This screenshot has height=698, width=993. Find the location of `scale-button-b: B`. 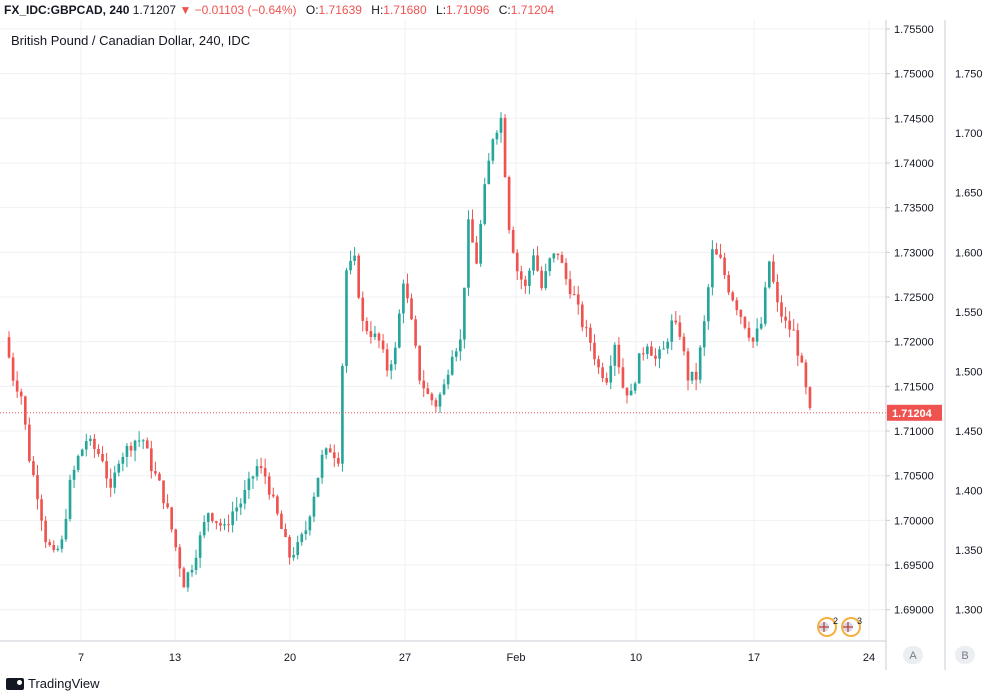

scale-button-b: B is located at coordinates (965, 655).